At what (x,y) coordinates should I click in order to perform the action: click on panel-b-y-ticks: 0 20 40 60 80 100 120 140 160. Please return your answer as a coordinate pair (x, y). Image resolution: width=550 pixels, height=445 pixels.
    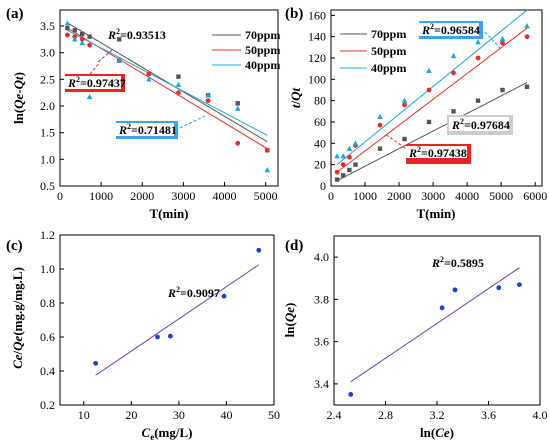
    Looking at the image, I should click on (321, 100).